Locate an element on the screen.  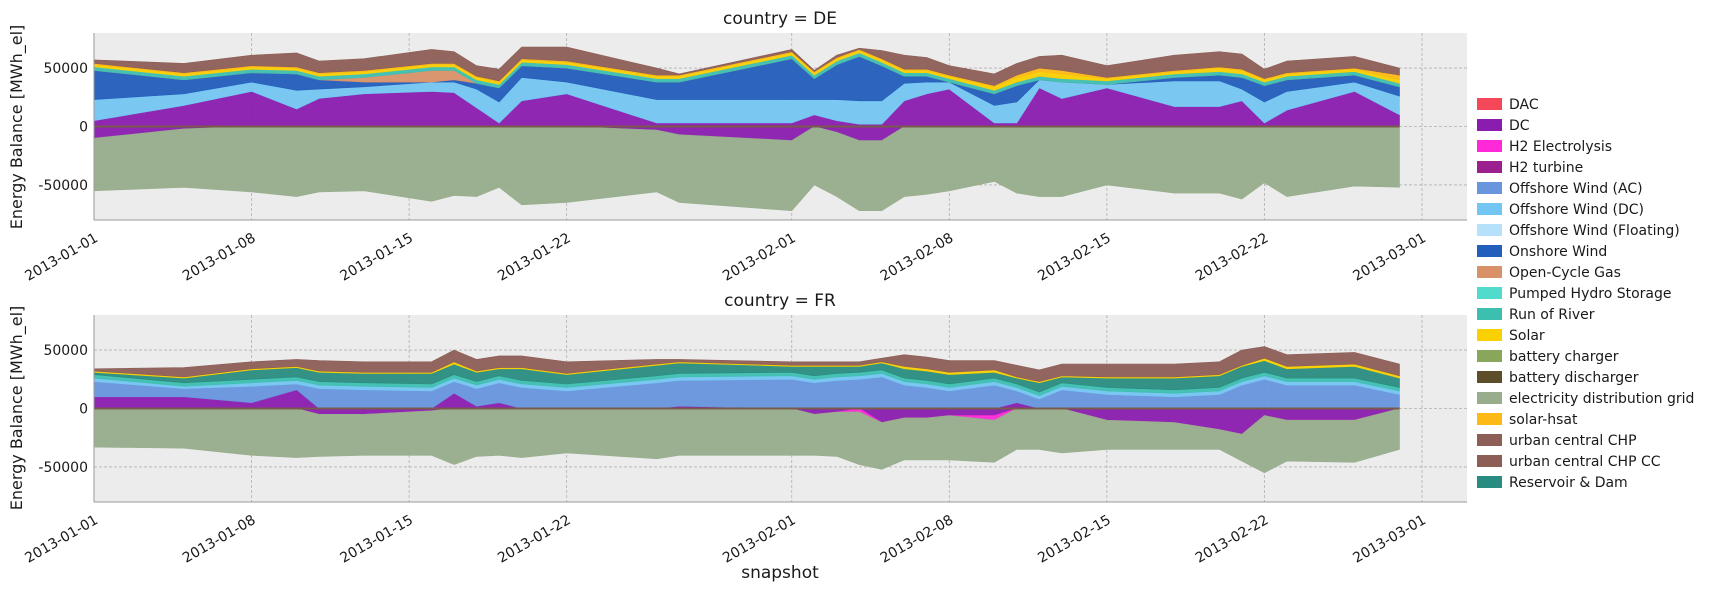
legend-label: Run of River is located at coordinates (1552, 315).